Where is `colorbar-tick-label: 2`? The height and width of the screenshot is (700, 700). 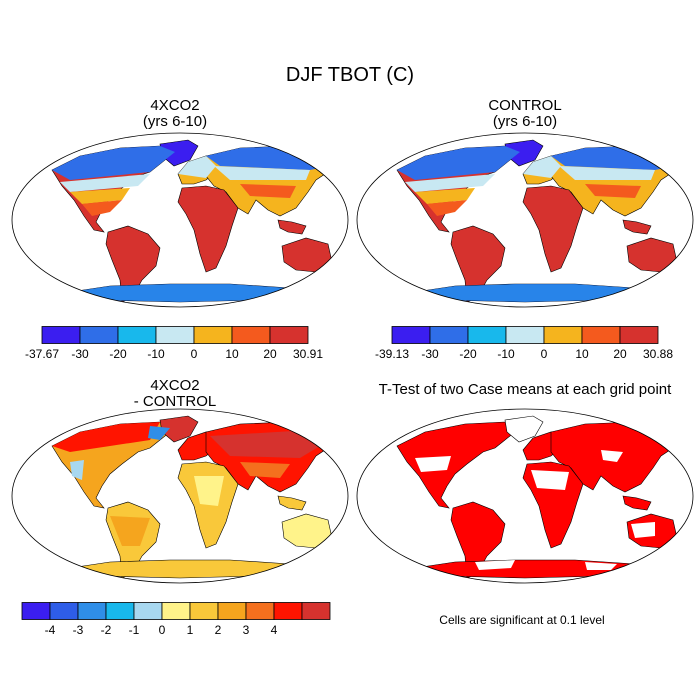
colorbar-tick-label: 2 is located at coordinates (218, 630).